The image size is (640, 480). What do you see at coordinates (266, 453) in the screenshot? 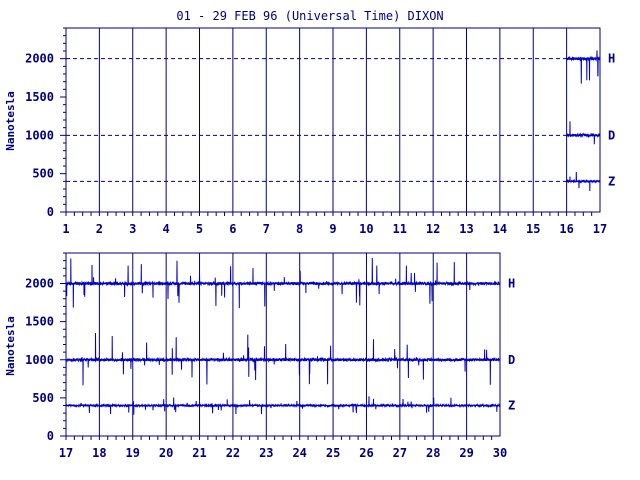
I see `x-tick-label: 23` at bounding box center [266, 453].